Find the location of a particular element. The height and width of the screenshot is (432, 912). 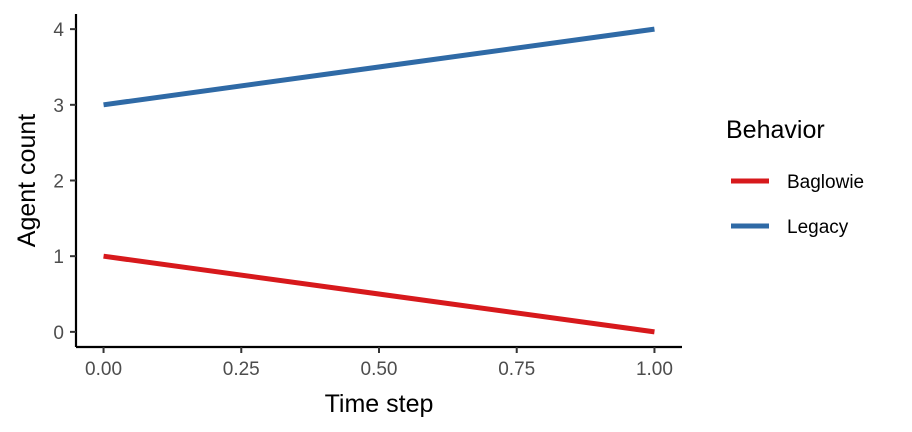

series-line-legacy is located at coordinates (379, 67).